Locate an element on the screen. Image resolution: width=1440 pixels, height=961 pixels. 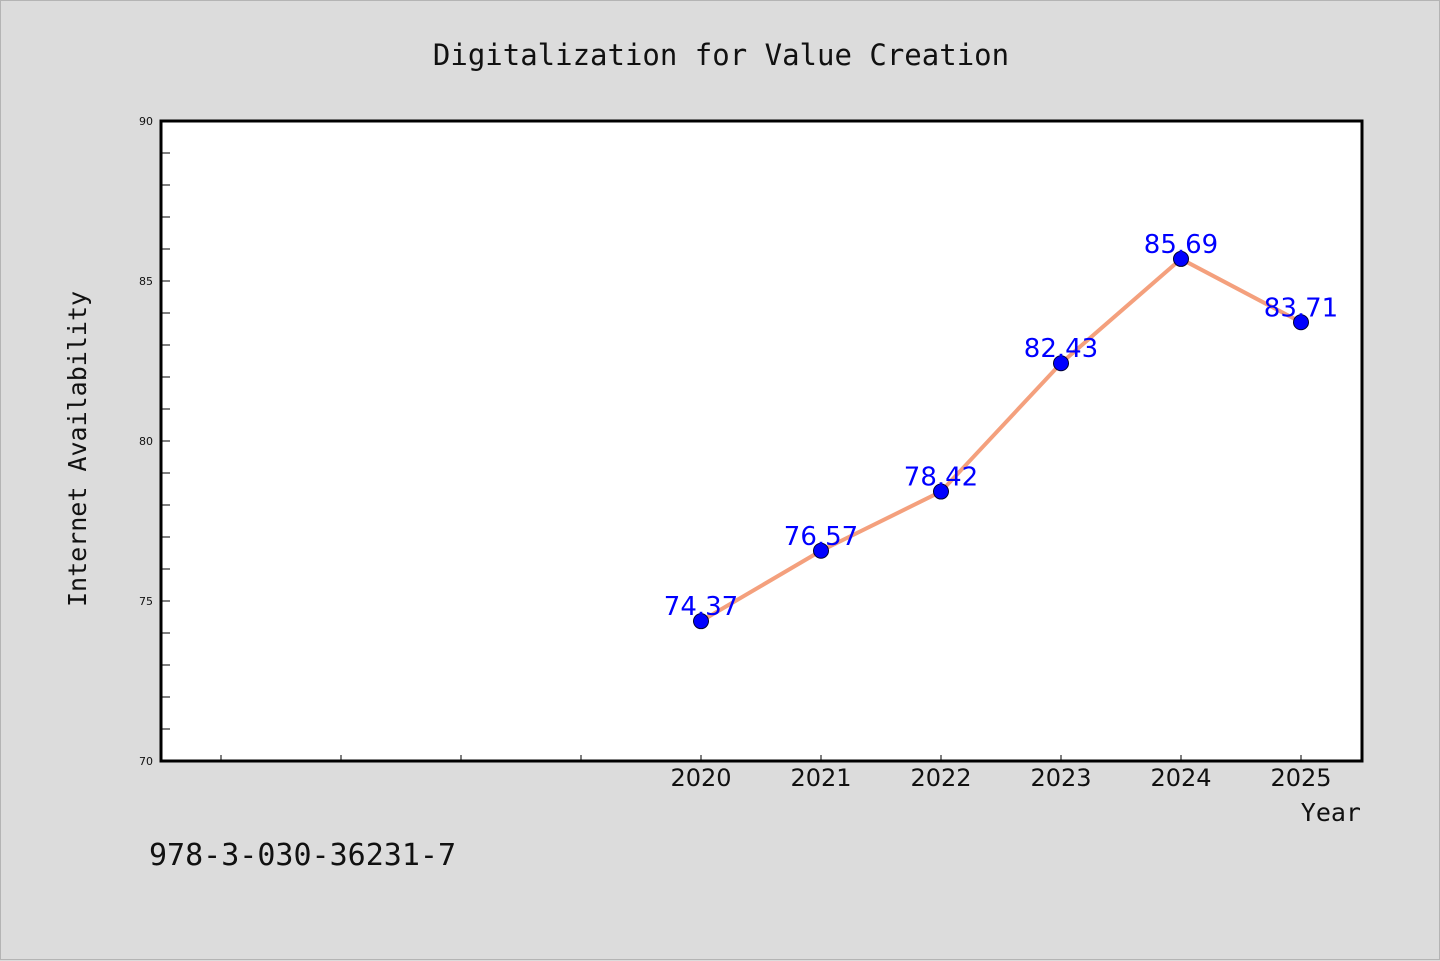
y-tick-label: 70 is located at coordinates (146, 761).